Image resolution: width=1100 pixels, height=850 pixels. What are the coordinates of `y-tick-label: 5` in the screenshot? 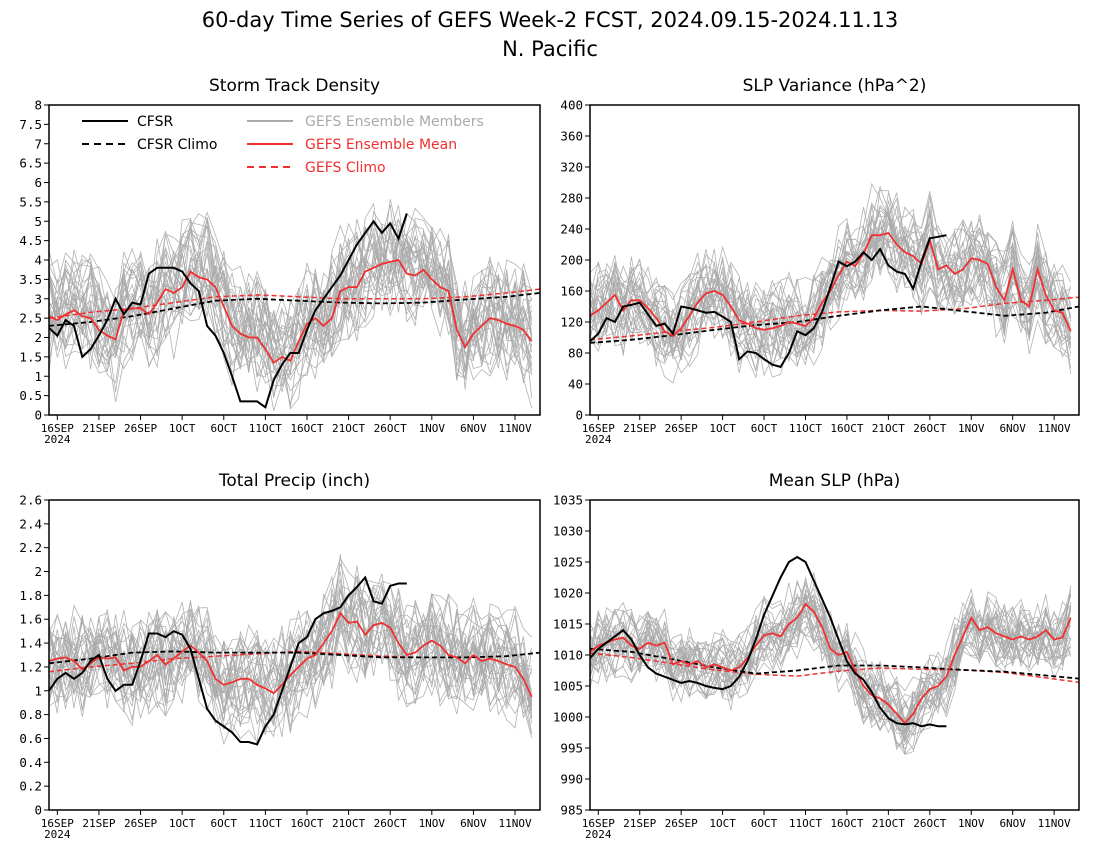 It's located at (38, 221).